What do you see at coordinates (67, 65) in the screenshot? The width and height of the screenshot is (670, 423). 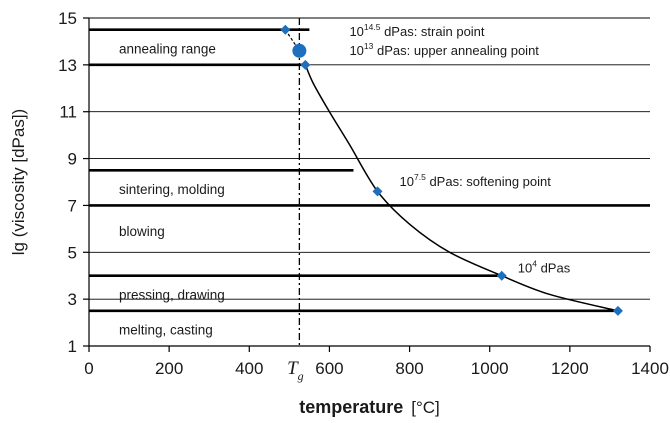 I see `y-tick-label-6: 13` at bounding box center [67, 65].